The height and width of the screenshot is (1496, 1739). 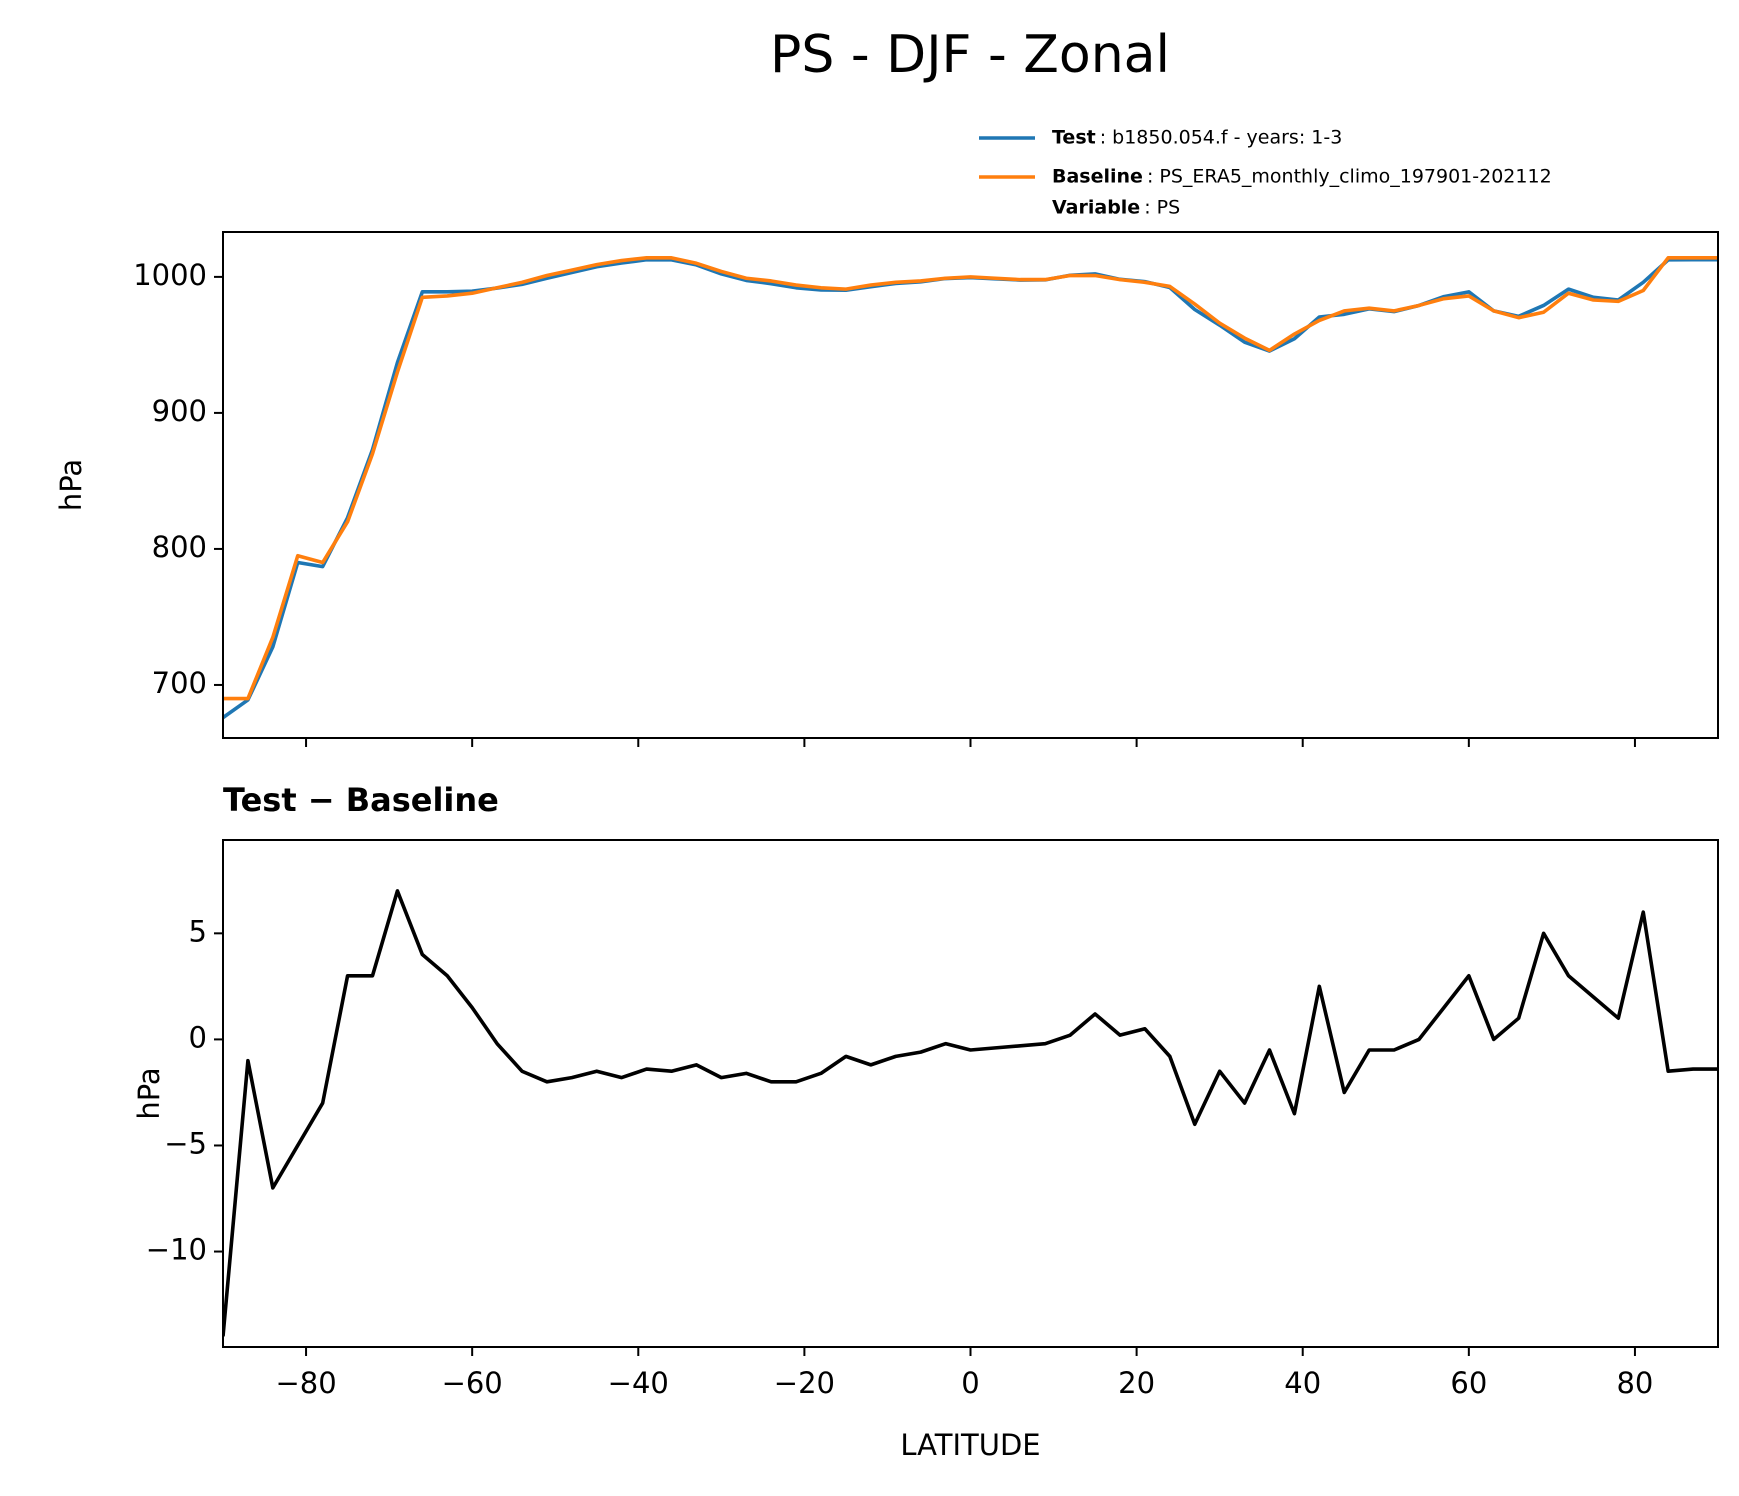 I want to click on y-tick-label: 900, so click(x=179, y=411).